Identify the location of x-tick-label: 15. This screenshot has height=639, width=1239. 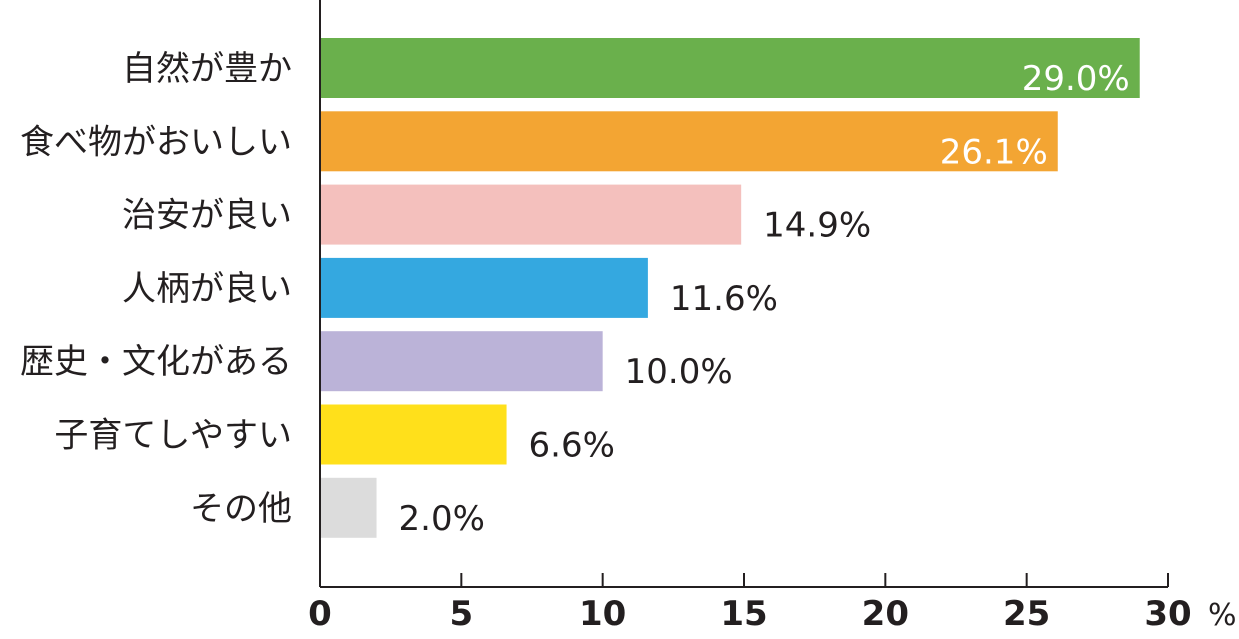
(743, 614).